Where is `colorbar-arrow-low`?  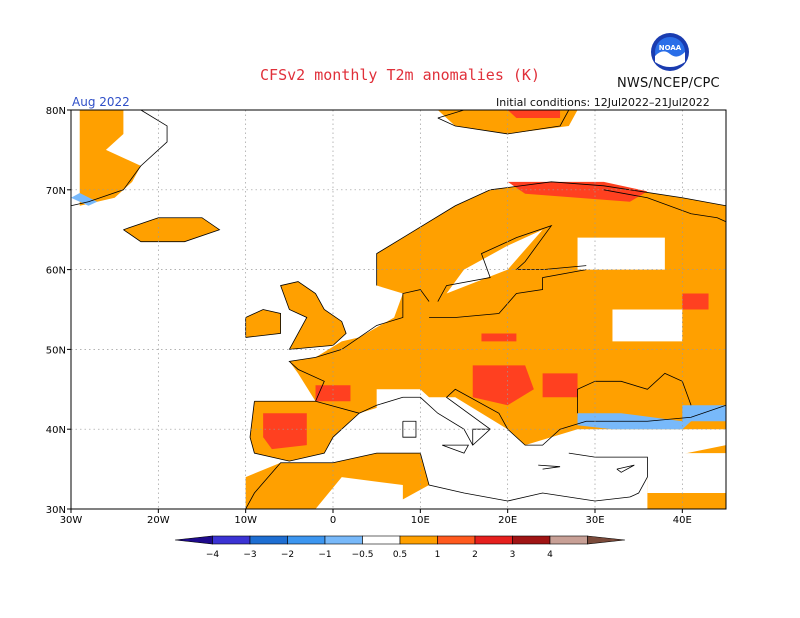 colorbar-arrow-low is located at coordinates (193, 540).